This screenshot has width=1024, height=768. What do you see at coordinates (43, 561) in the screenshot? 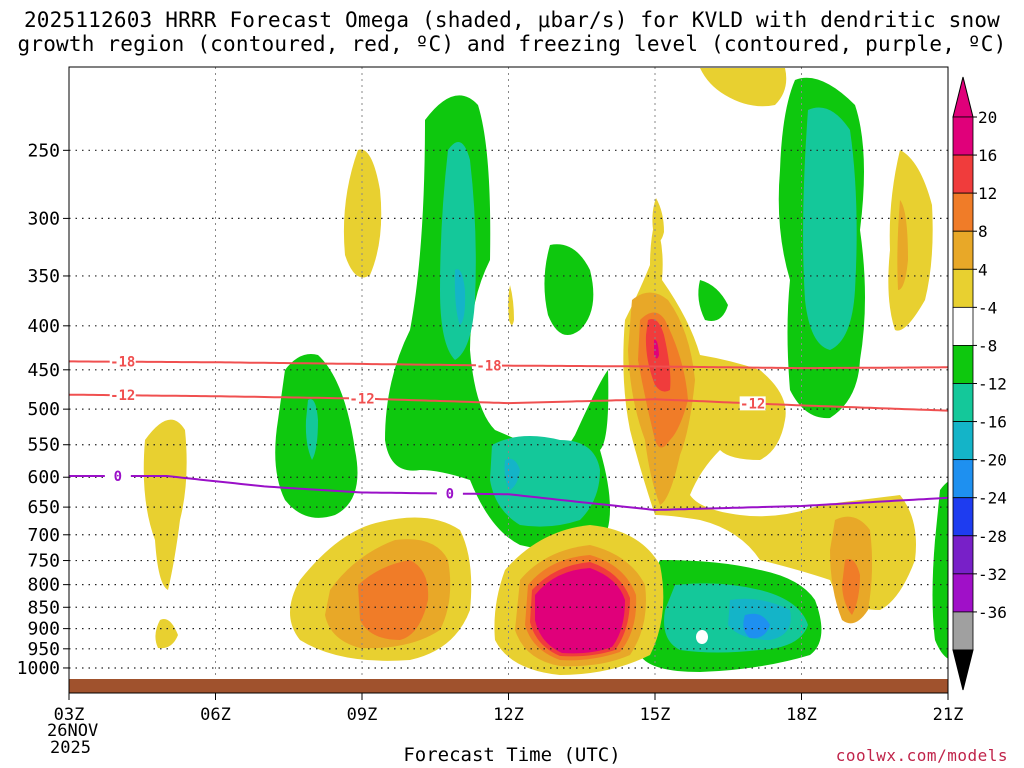
I see `y-tick-label: 750` at bounding box center [43, 561].